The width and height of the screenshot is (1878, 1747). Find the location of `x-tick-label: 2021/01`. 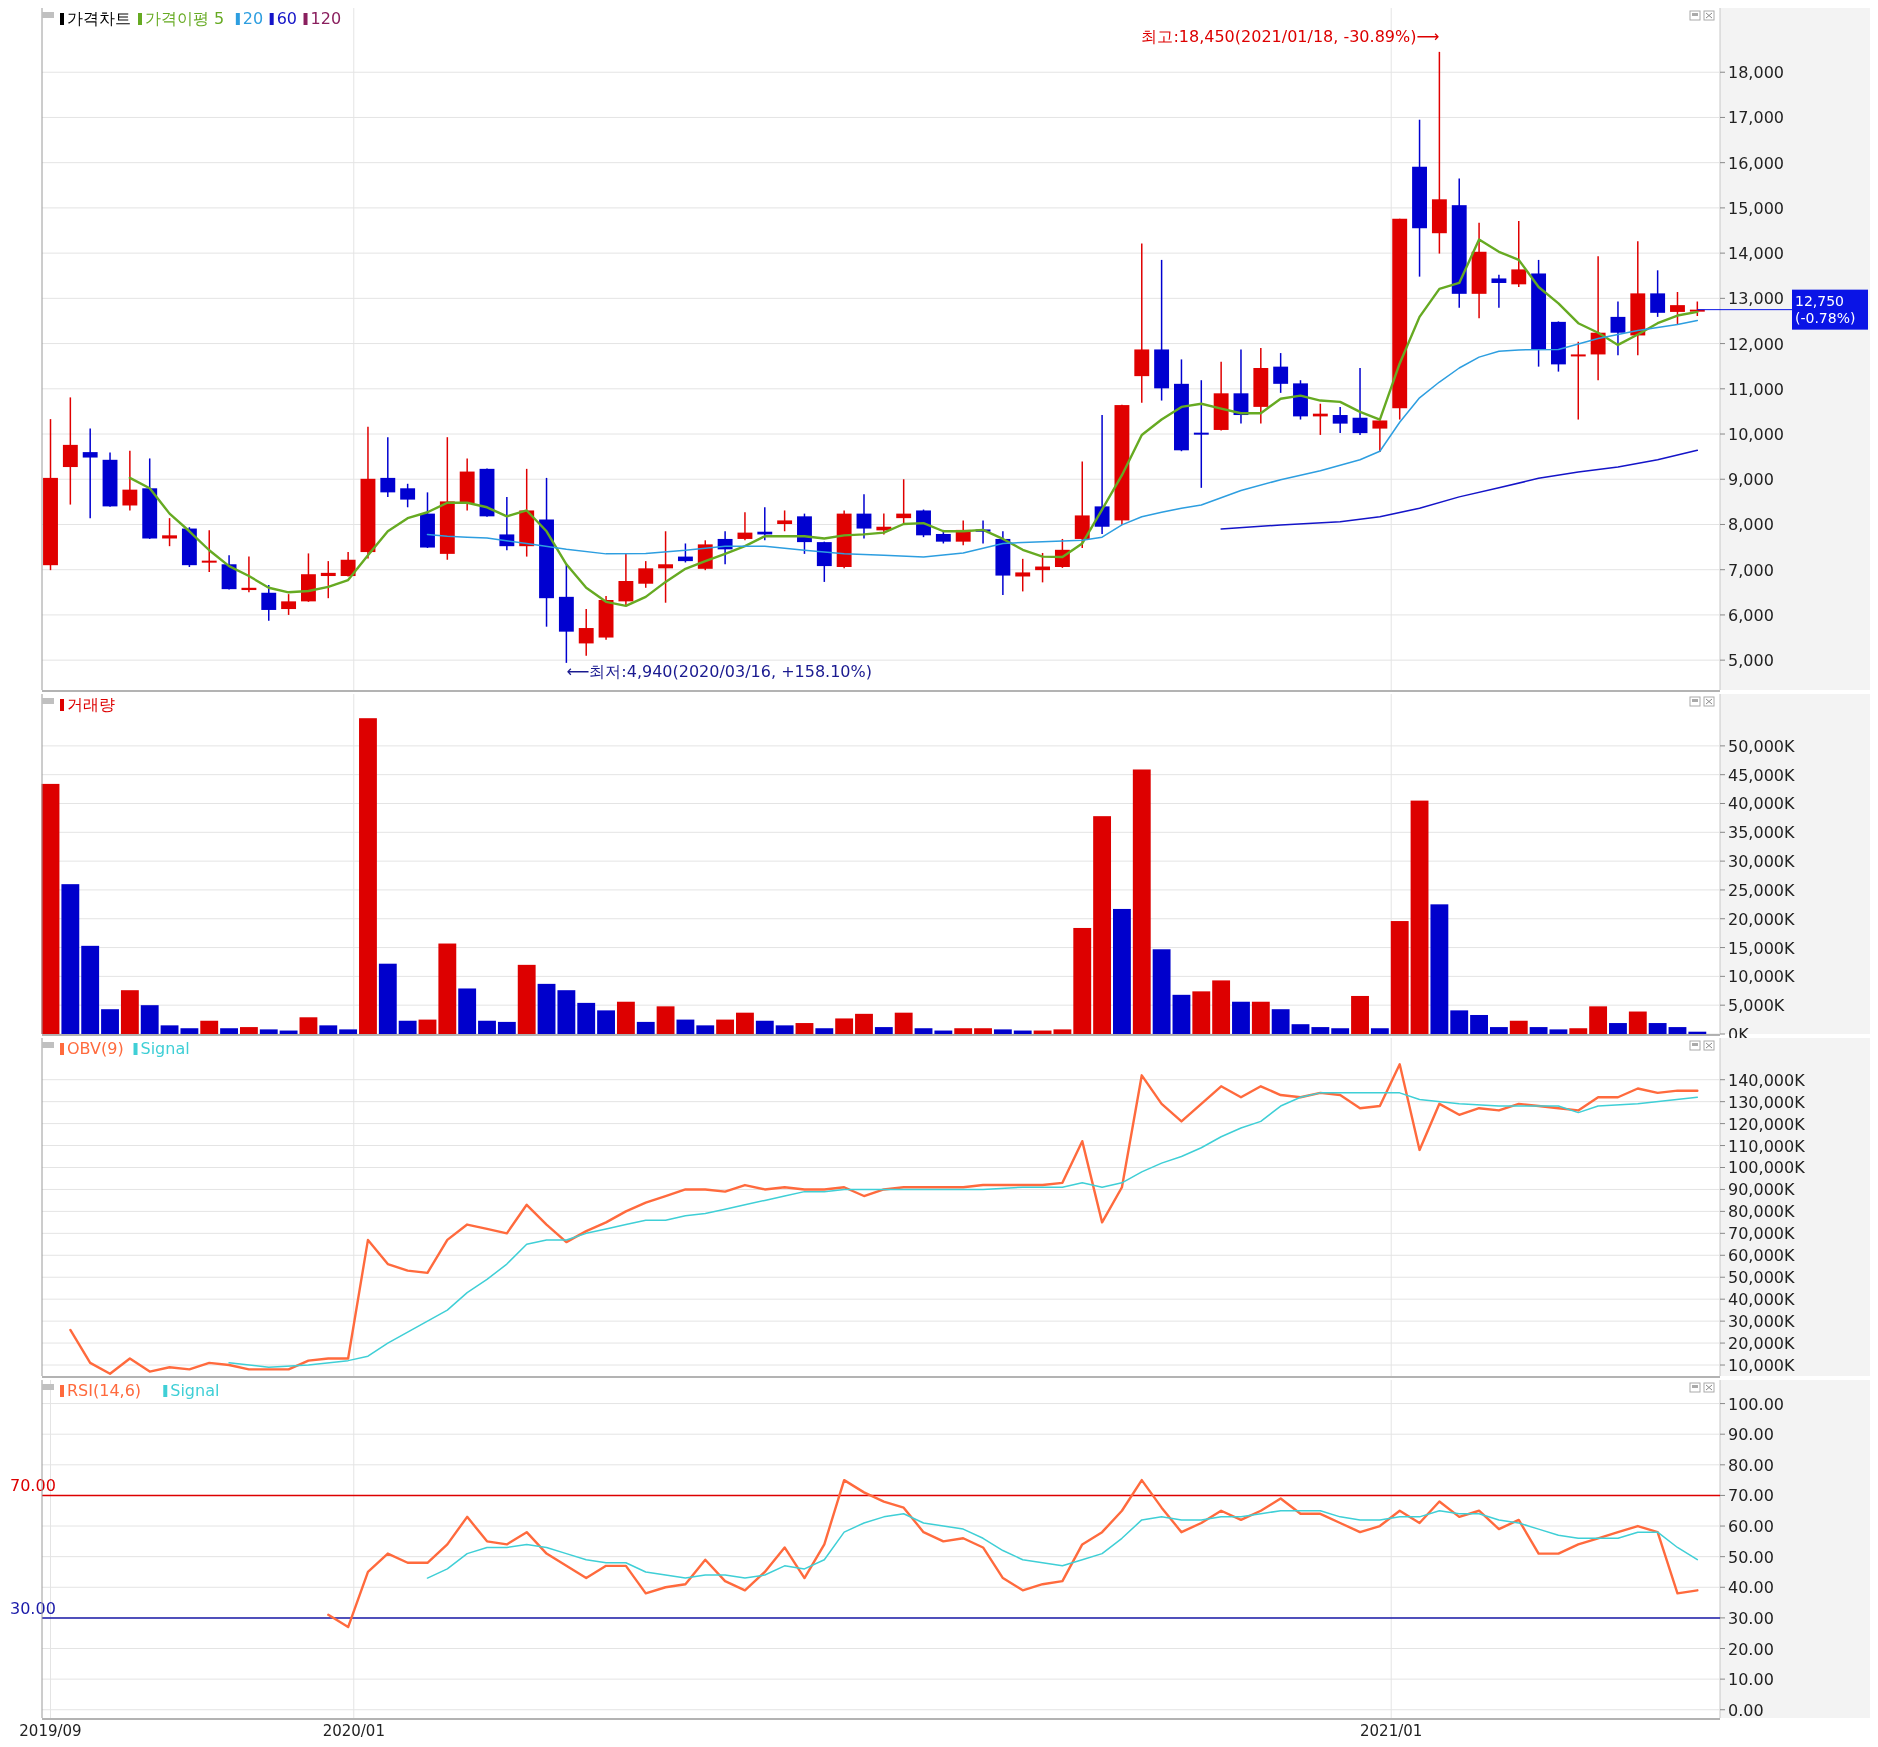

x-tick-label: 2021/01 is located at coordinates (1391, 1731).